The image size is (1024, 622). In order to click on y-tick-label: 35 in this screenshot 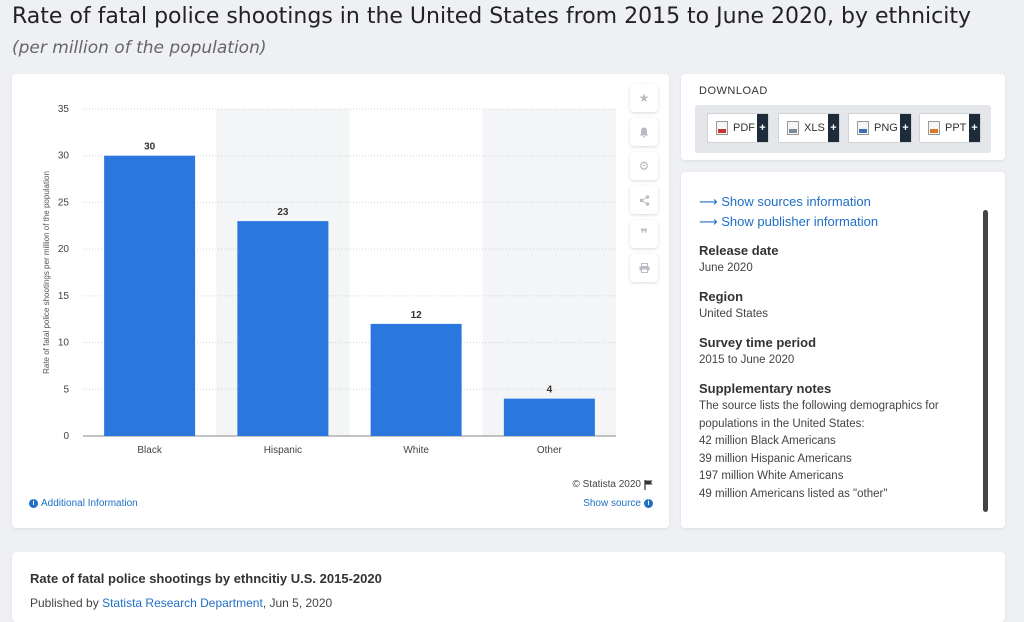, I will do `click(64, 109)`.